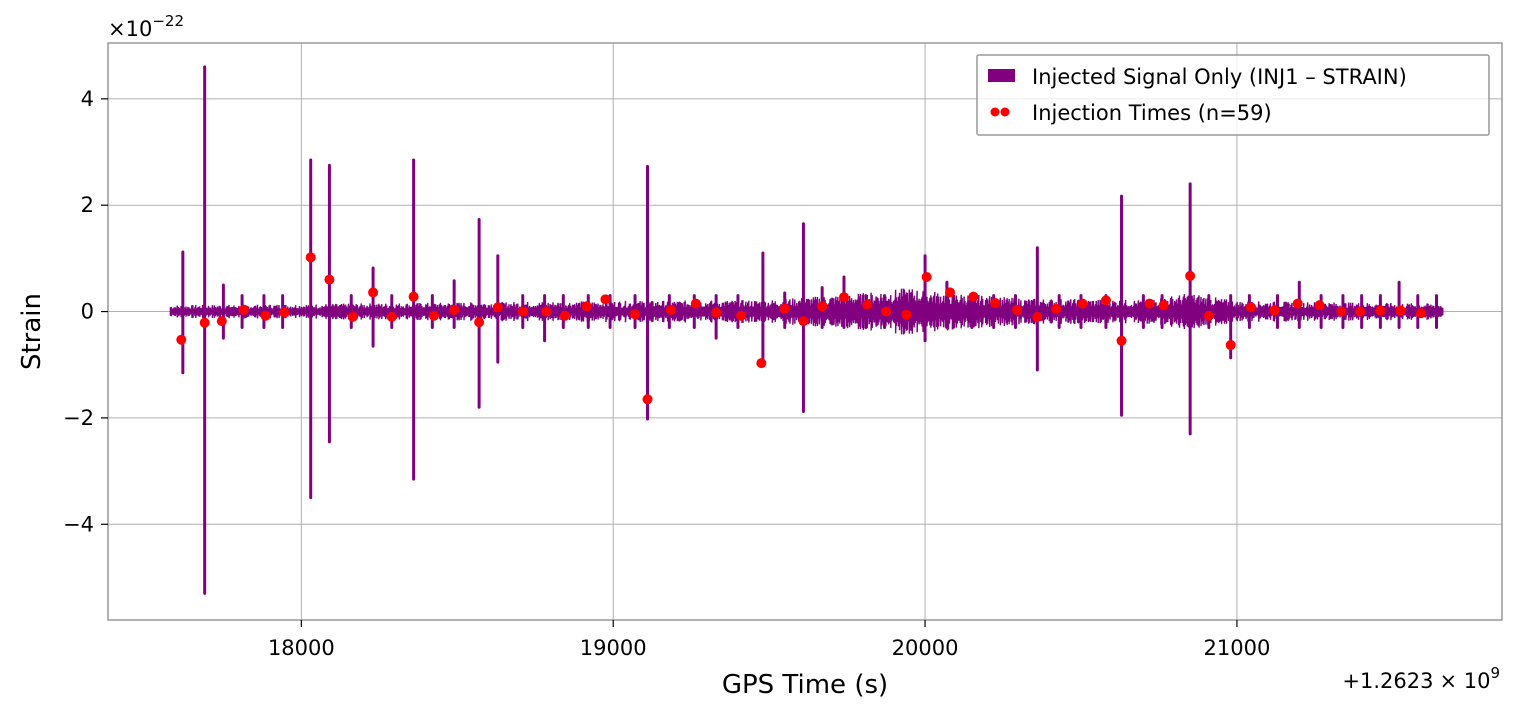 The width and height of the screenshot is (1516, 713). I want to click on y-tick-label: 0, so click(87, 312).